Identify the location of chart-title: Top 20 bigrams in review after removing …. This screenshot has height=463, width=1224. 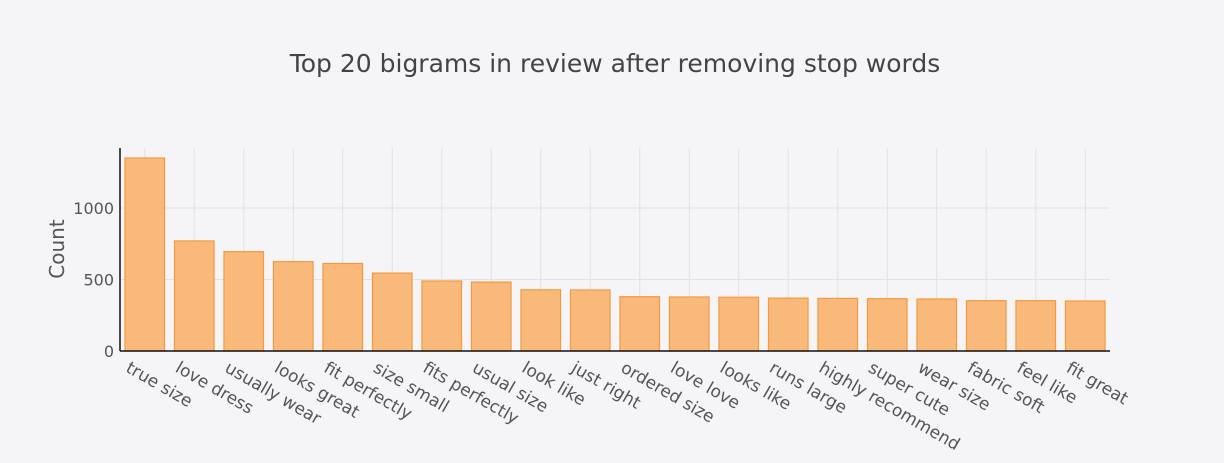
(615, 63).